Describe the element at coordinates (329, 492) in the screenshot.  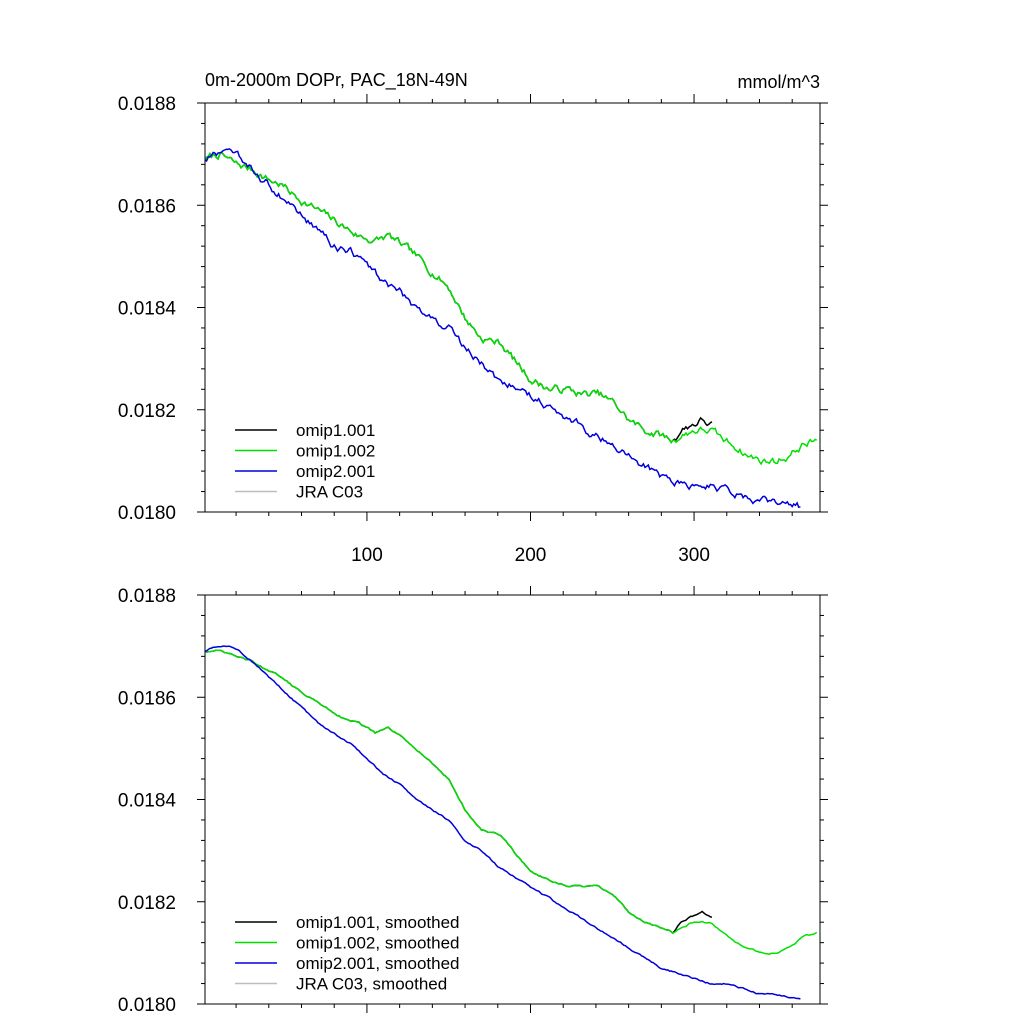
I see `legend-label: JRA C03` at that location.